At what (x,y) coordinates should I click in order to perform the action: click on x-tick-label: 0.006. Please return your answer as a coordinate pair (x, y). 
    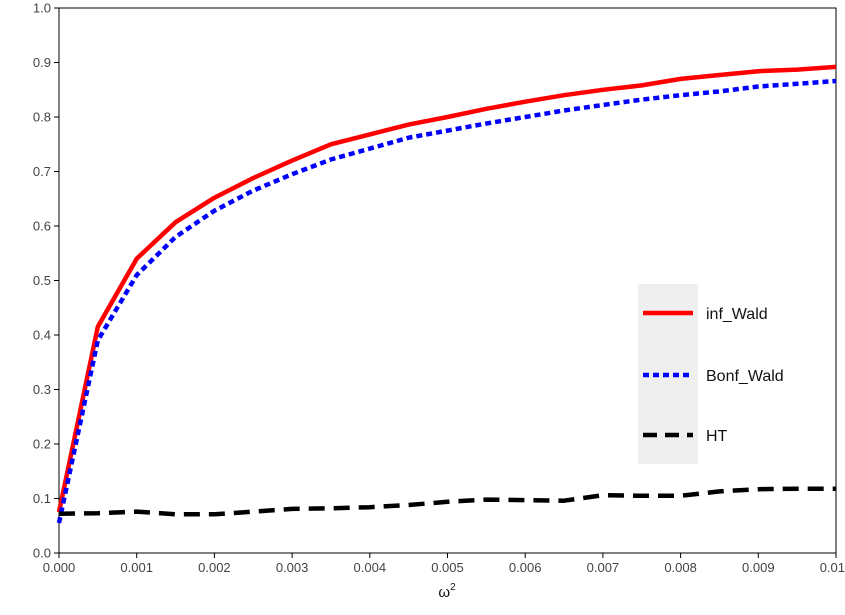
    Looking at the image, I should click on (525, 567).